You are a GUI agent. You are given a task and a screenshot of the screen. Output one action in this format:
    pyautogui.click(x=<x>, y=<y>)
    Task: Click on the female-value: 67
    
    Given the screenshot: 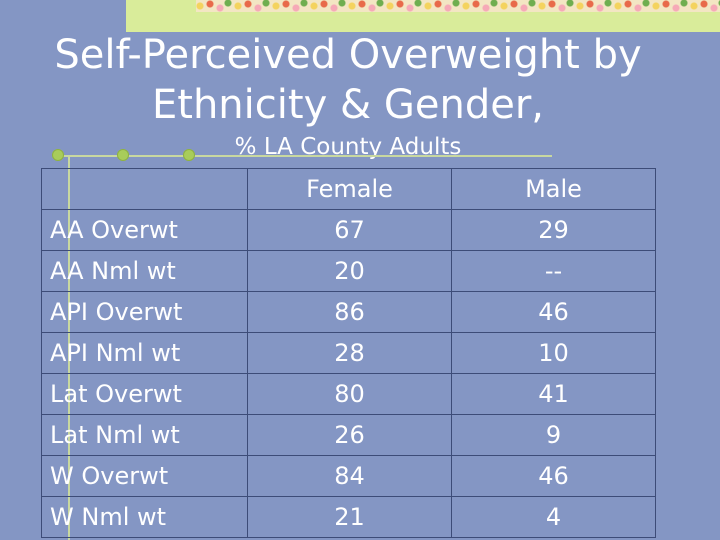 What is the action you would take?
    pyautogui.click(x=349, y=230)
    